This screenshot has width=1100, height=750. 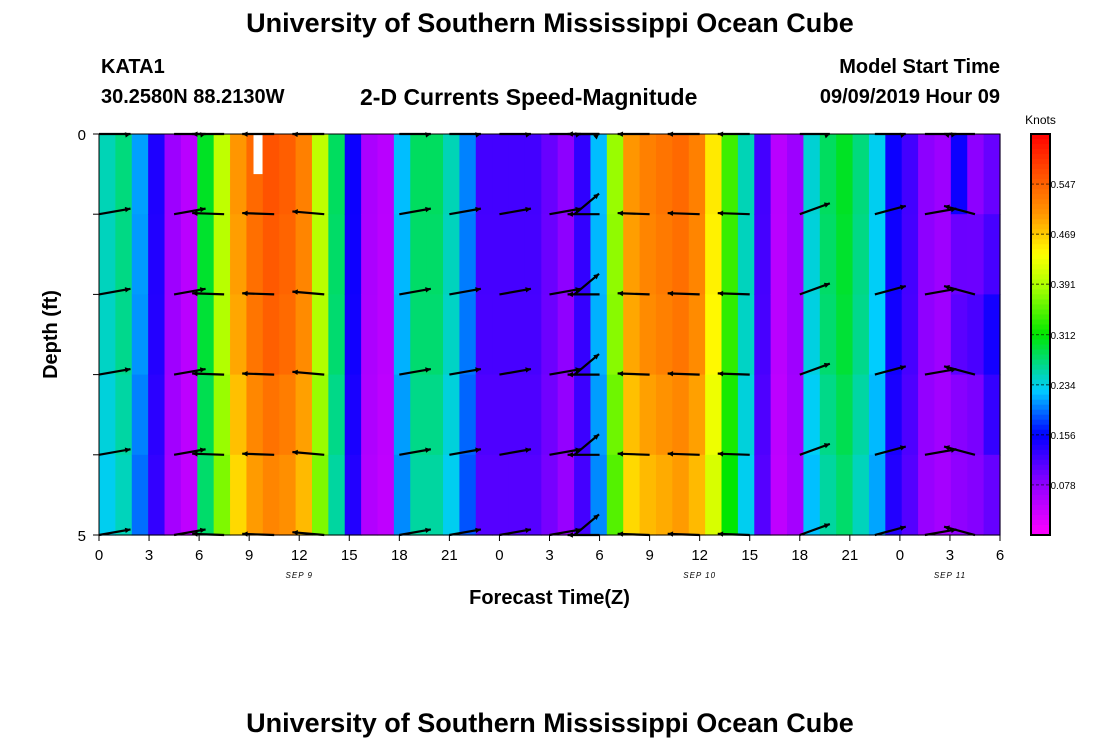 I want to click on date-label: SEP 9, so click(x=299, y=575).